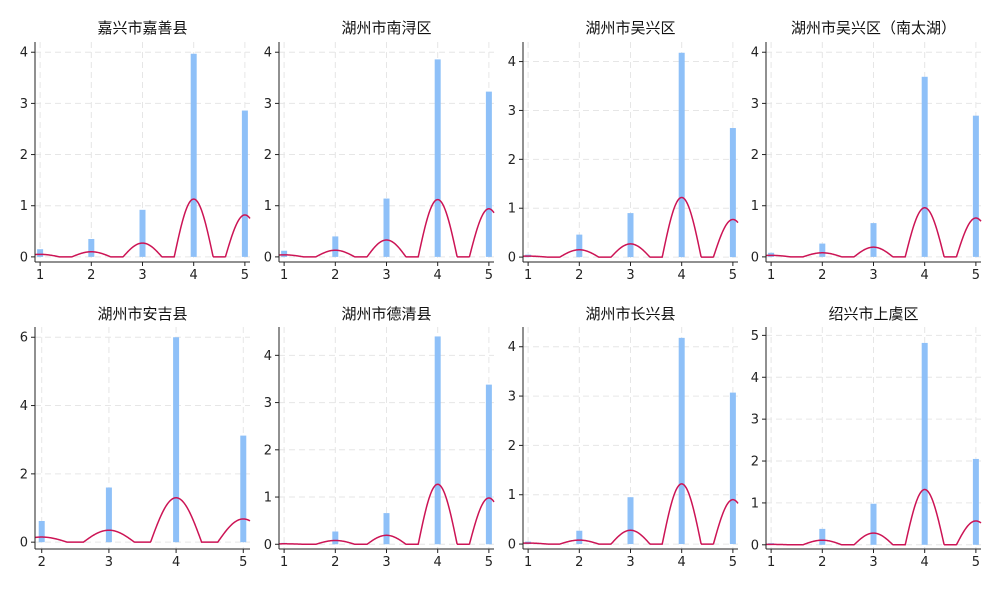  What do you see at coordinates (24, 338) in the screenshot?
I see `y-tick-label: 6` at bounding box center [24, 338].